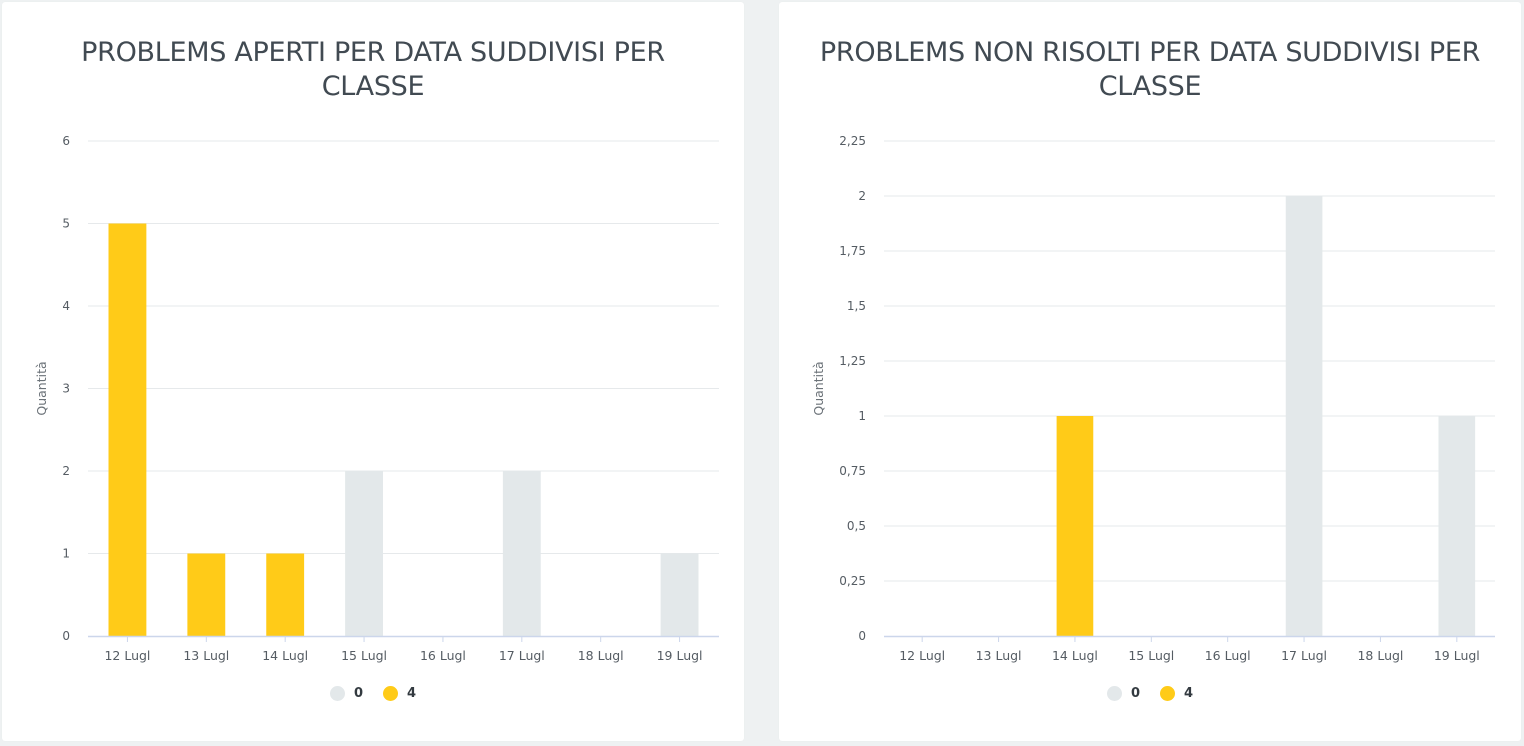 This screenshot has width=1524, height=746. I want to click on y-tick-label: 4, so click(66, 306).